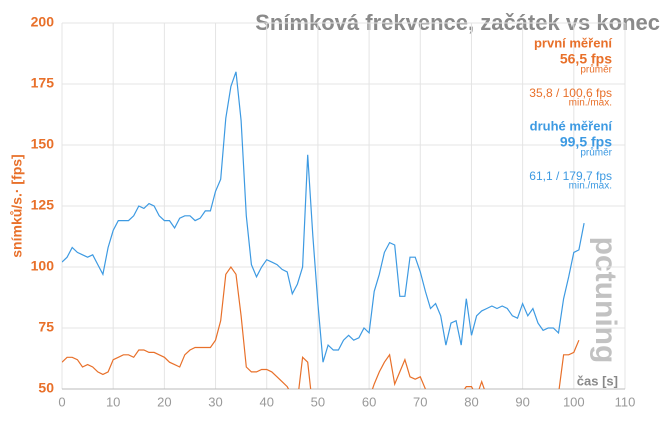 This screenshot has height=424, width=664. What do you see at coordinates (43, 144) in the screenshot?
I see `y-tick-label: 150` at bounding box center [43, 144].